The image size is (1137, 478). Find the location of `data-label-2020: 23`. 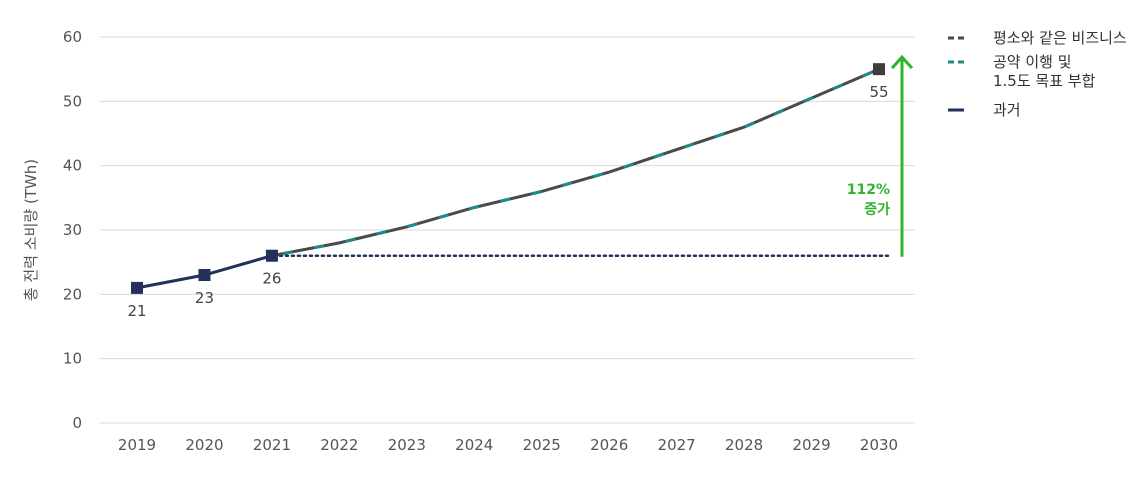

data-label-2020: 23 is located at coordinates (204, 298).